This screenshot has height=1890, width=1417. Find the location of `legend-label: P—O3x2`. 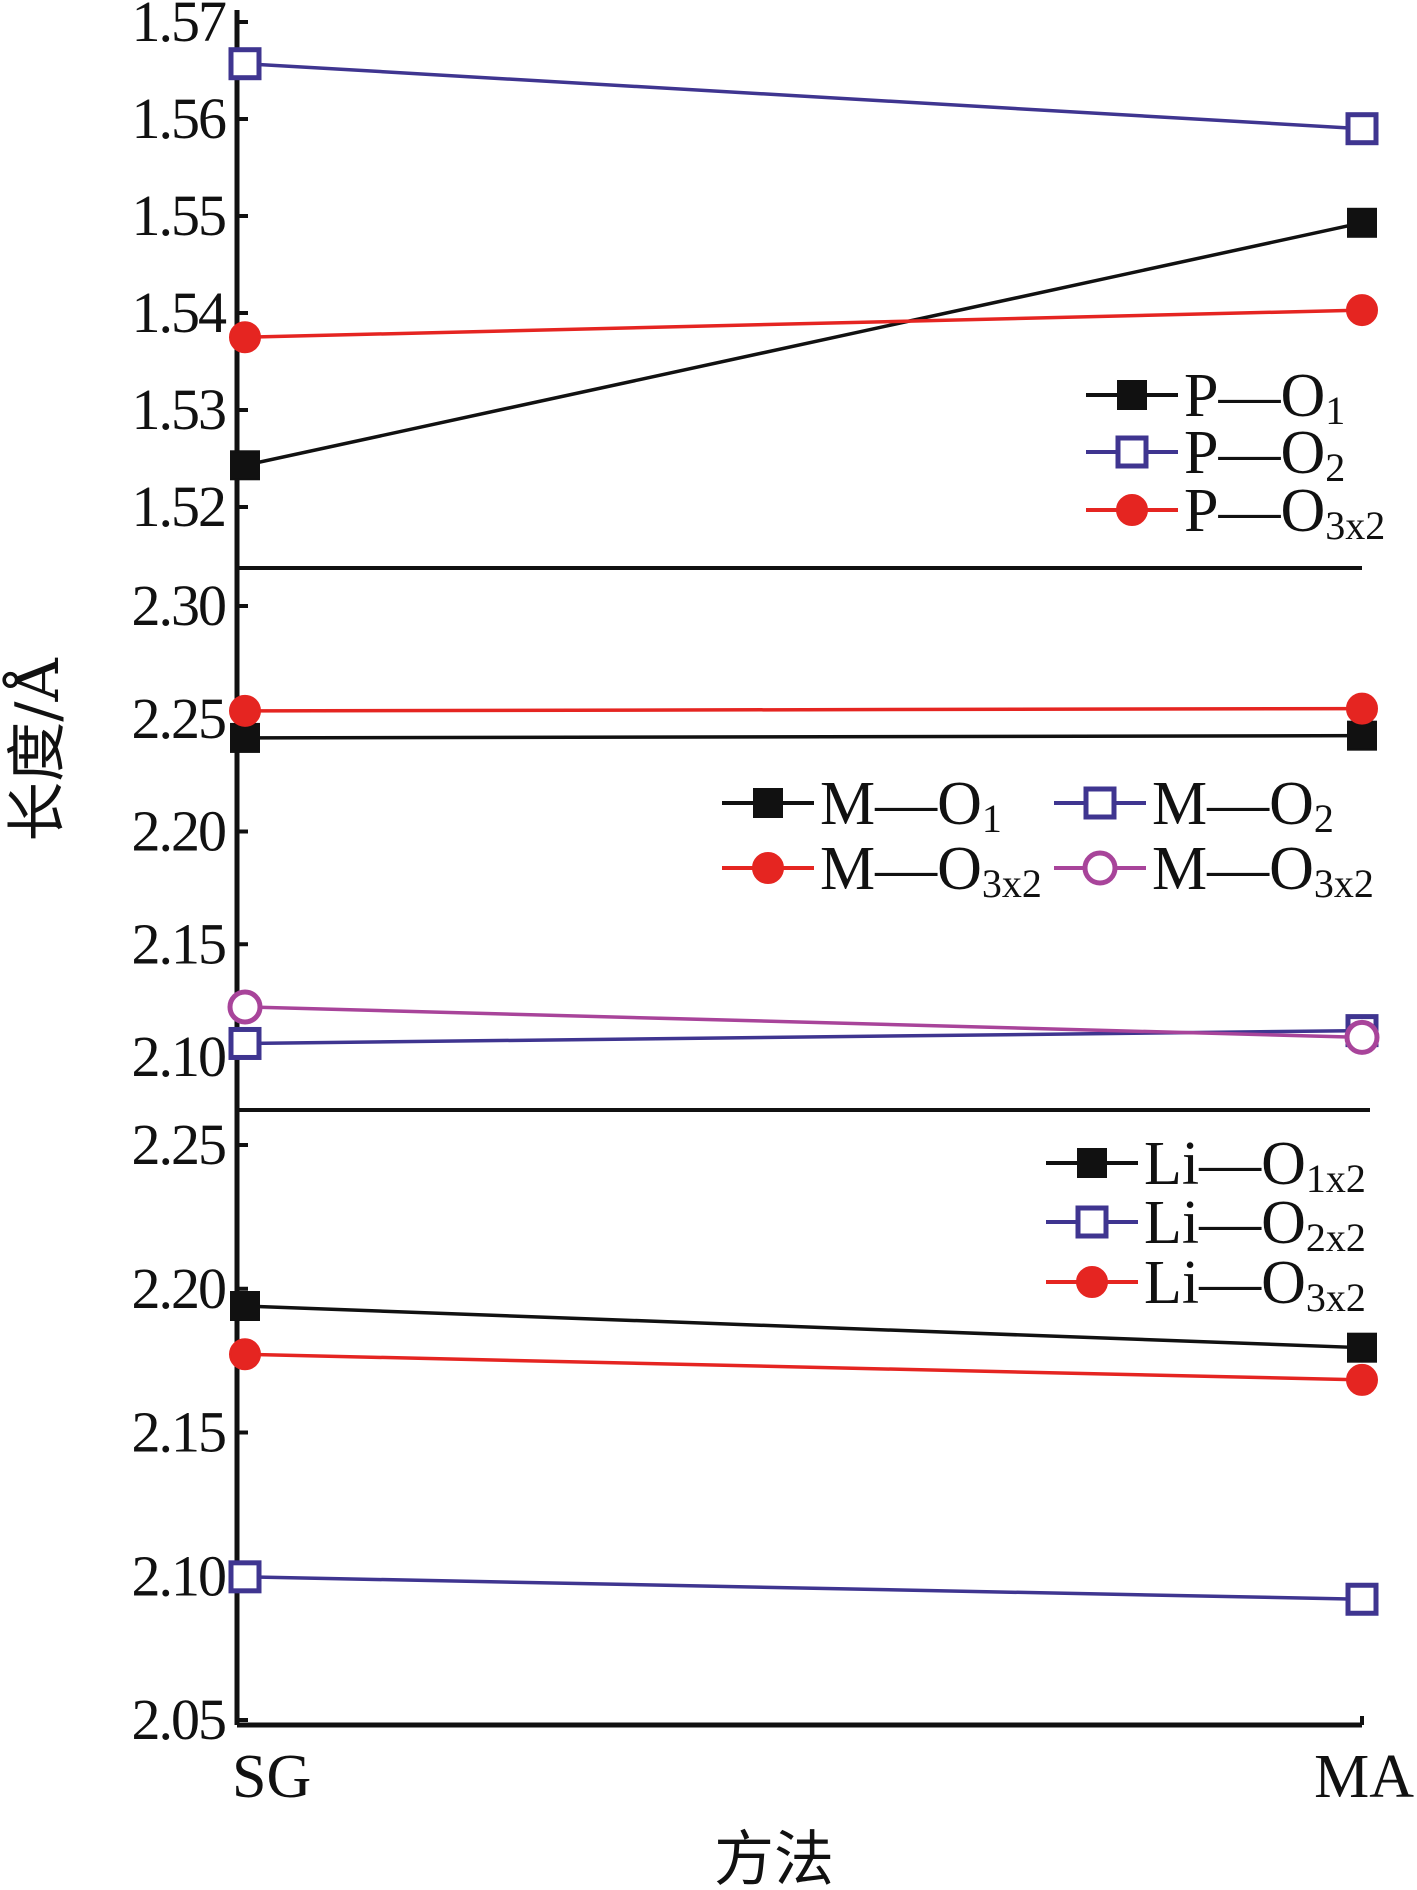

legend-label: P—O3x2 is located at coordinates (1284, 512).